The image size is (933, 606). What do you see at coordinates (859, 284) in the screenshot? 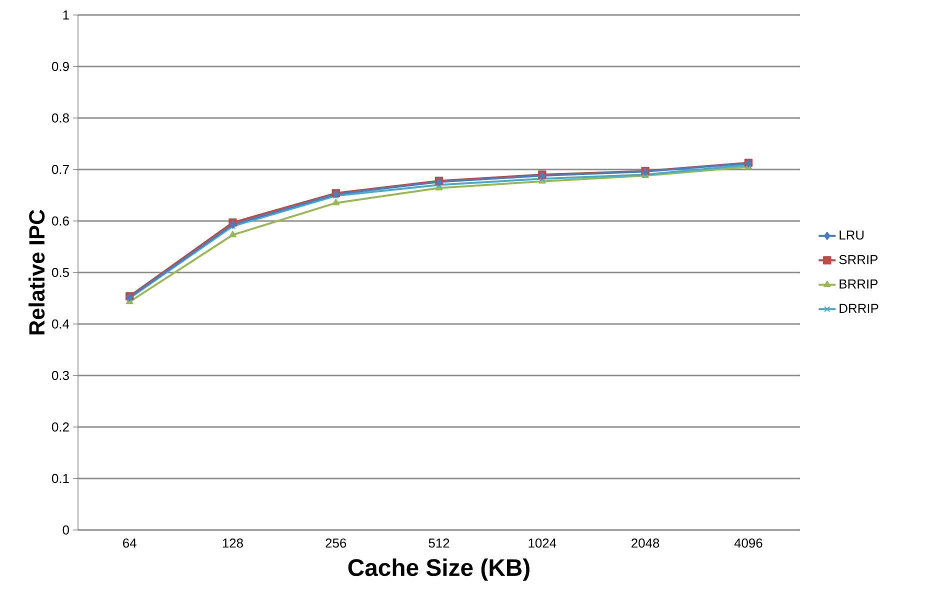
I see `legend-label: BRRIP` at bounding box center [859, 284].